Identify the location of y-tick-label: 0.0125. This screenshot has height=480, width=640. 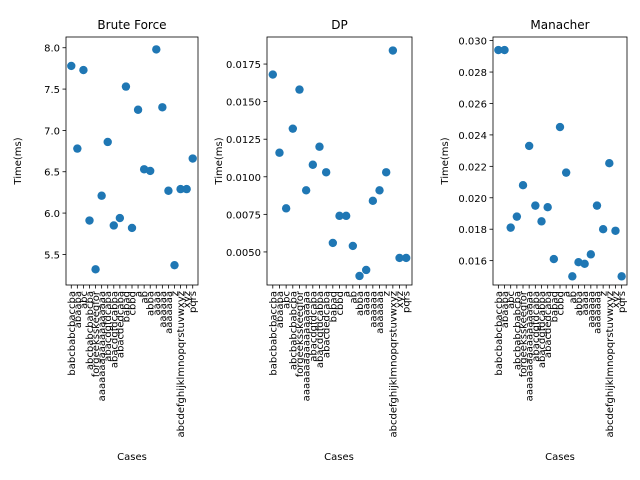
(243, 140).